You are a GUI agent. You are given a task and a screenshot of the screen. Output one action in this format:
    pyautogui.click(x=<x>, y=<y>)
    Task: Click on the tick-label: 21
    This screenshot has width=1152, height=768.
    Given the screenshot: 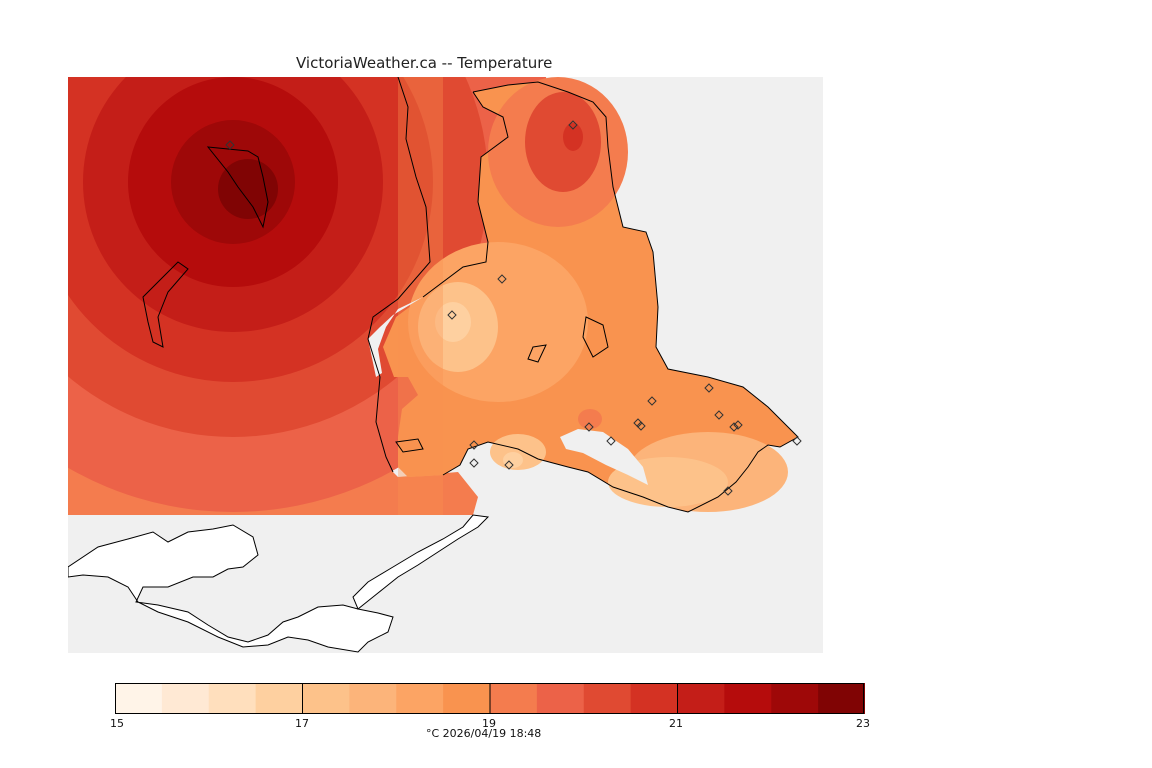 What is the action you would take?
    pyautogui.click(x=676, y=723)
    